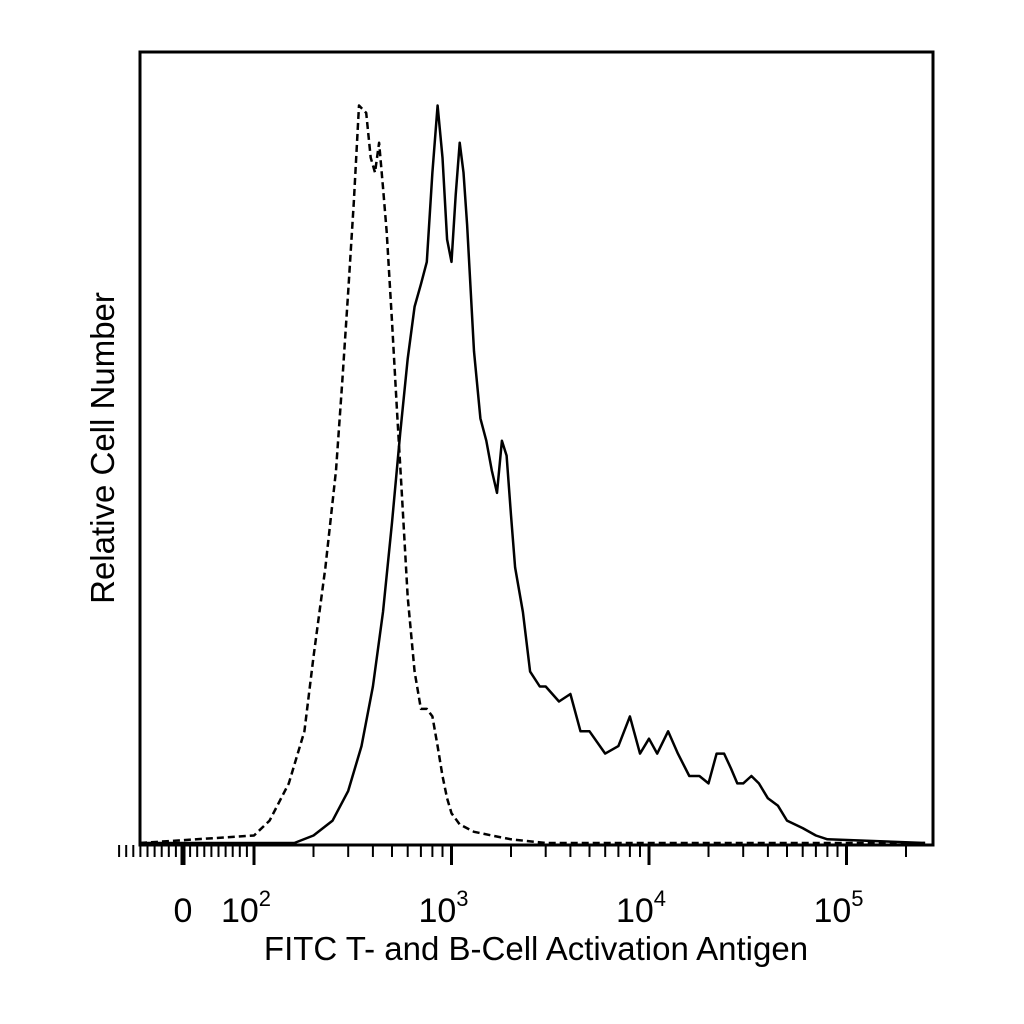 Image resolution: width=1024 pixels, height=1024 pixels. I want to click on x-axis-tick-labels: 0 10² 10³ 10⁴ 10⁵, so click(519, 908).